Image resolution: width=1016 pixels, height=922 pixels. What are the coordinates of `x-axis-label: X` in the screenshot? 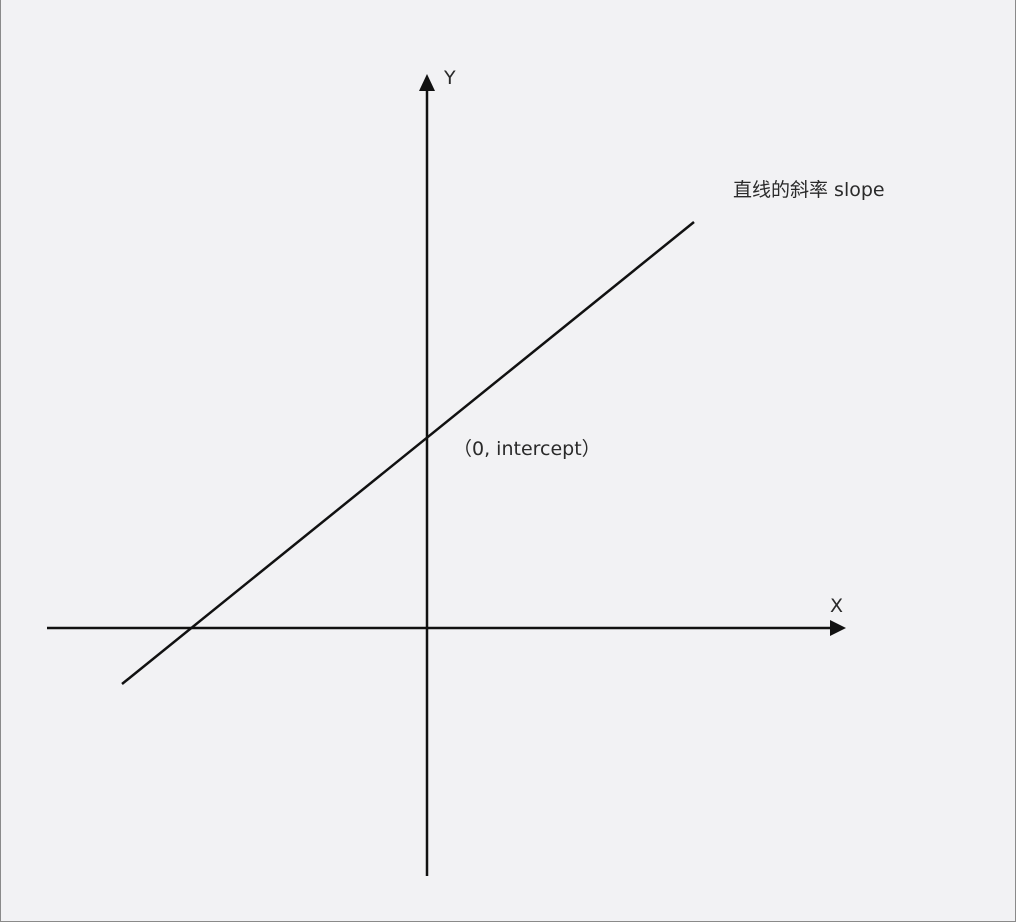 It's located at (836, 606).